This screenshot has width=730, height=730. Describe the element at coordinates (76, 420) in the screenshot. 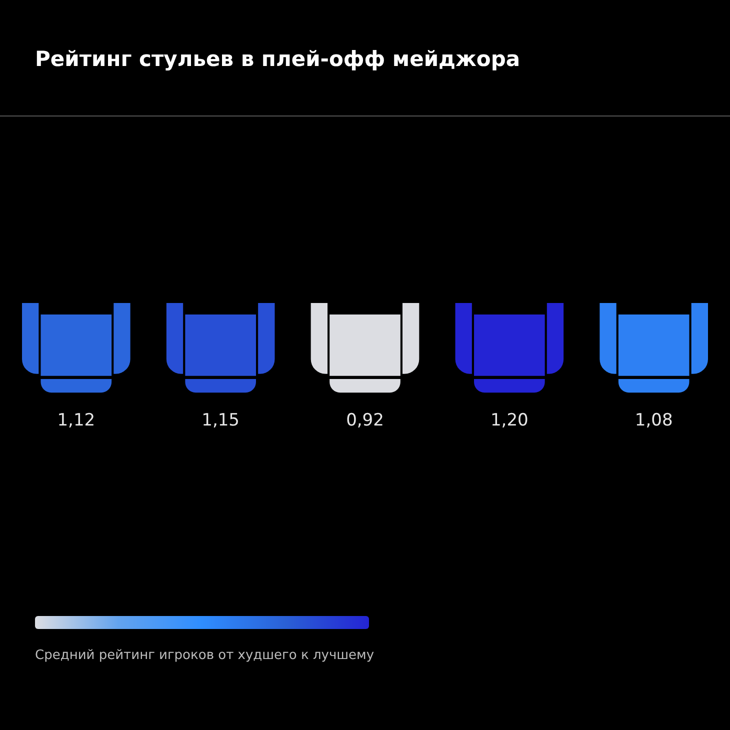

I see `data-label: 1,12` at that location.